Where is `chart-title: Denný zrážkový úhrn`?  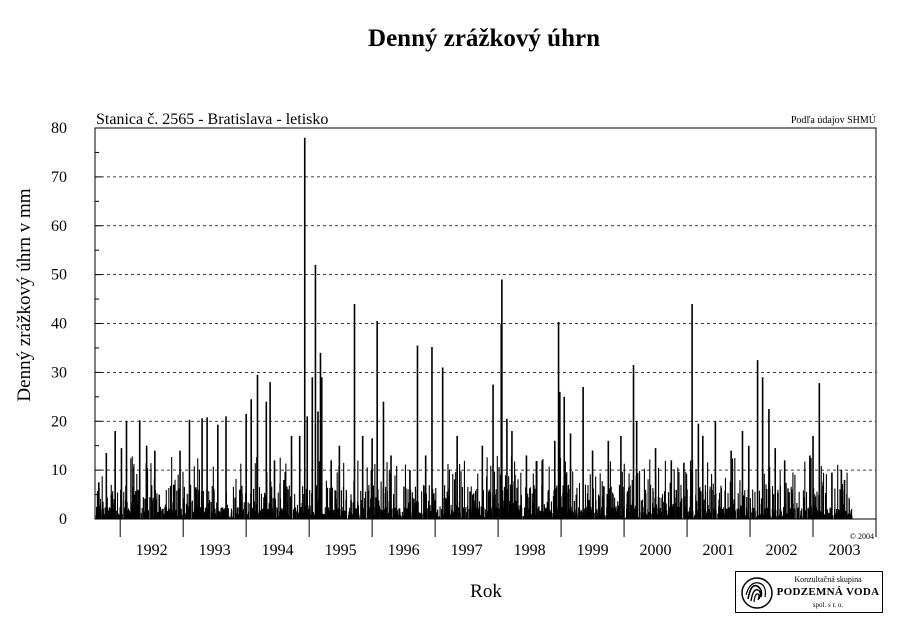 chart-title: Denný zrážkový úhrn is located at coordinates (484, 38).